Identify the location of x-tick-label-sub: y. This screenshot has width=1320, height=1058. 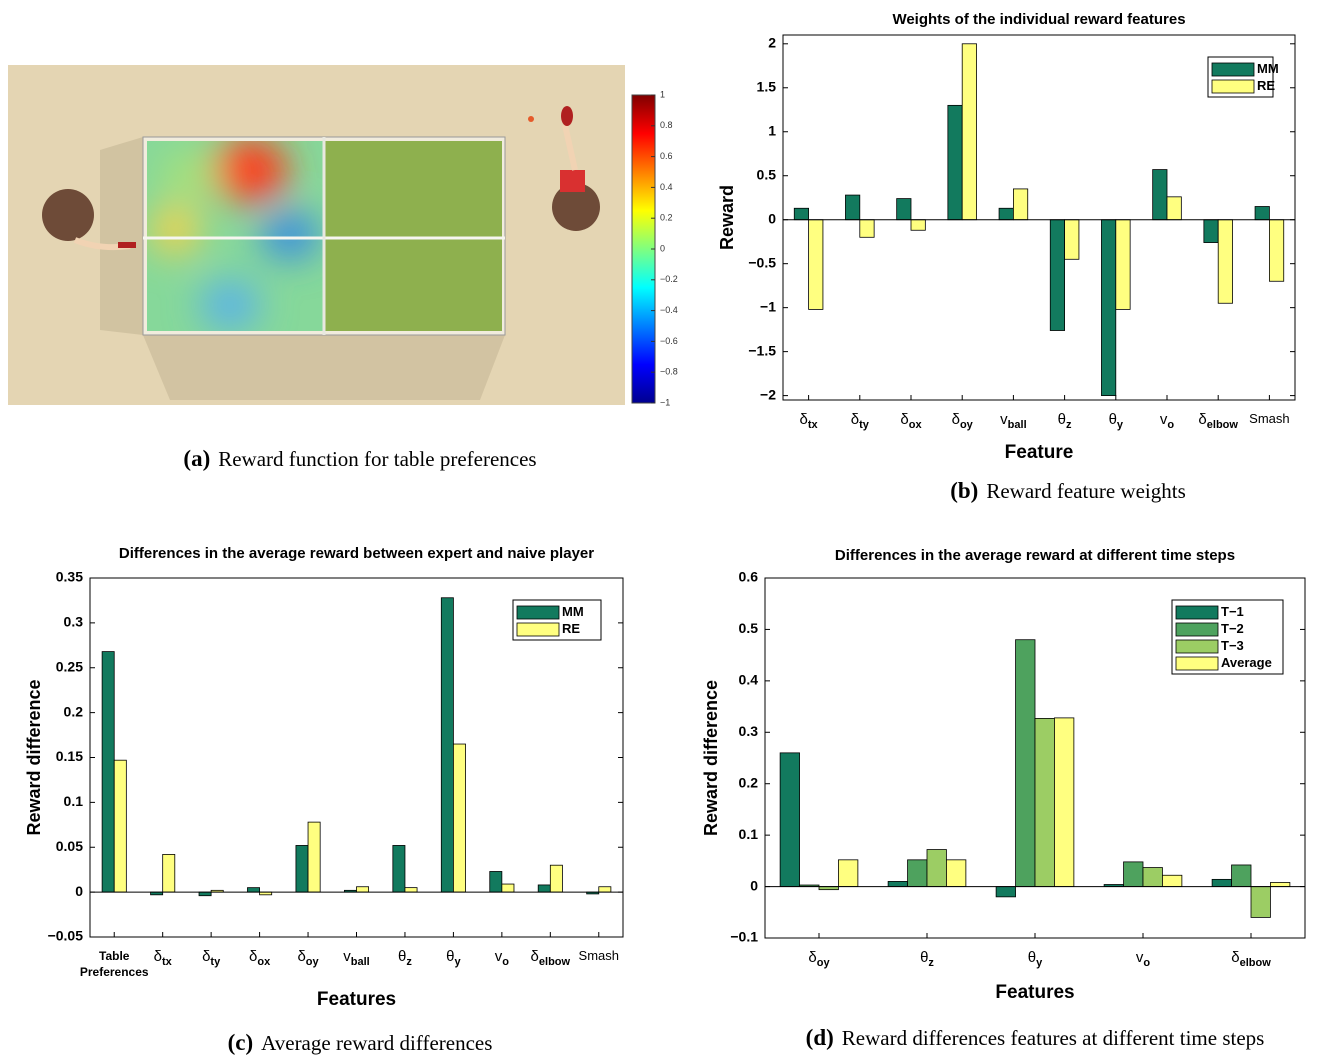
(1120, 425).